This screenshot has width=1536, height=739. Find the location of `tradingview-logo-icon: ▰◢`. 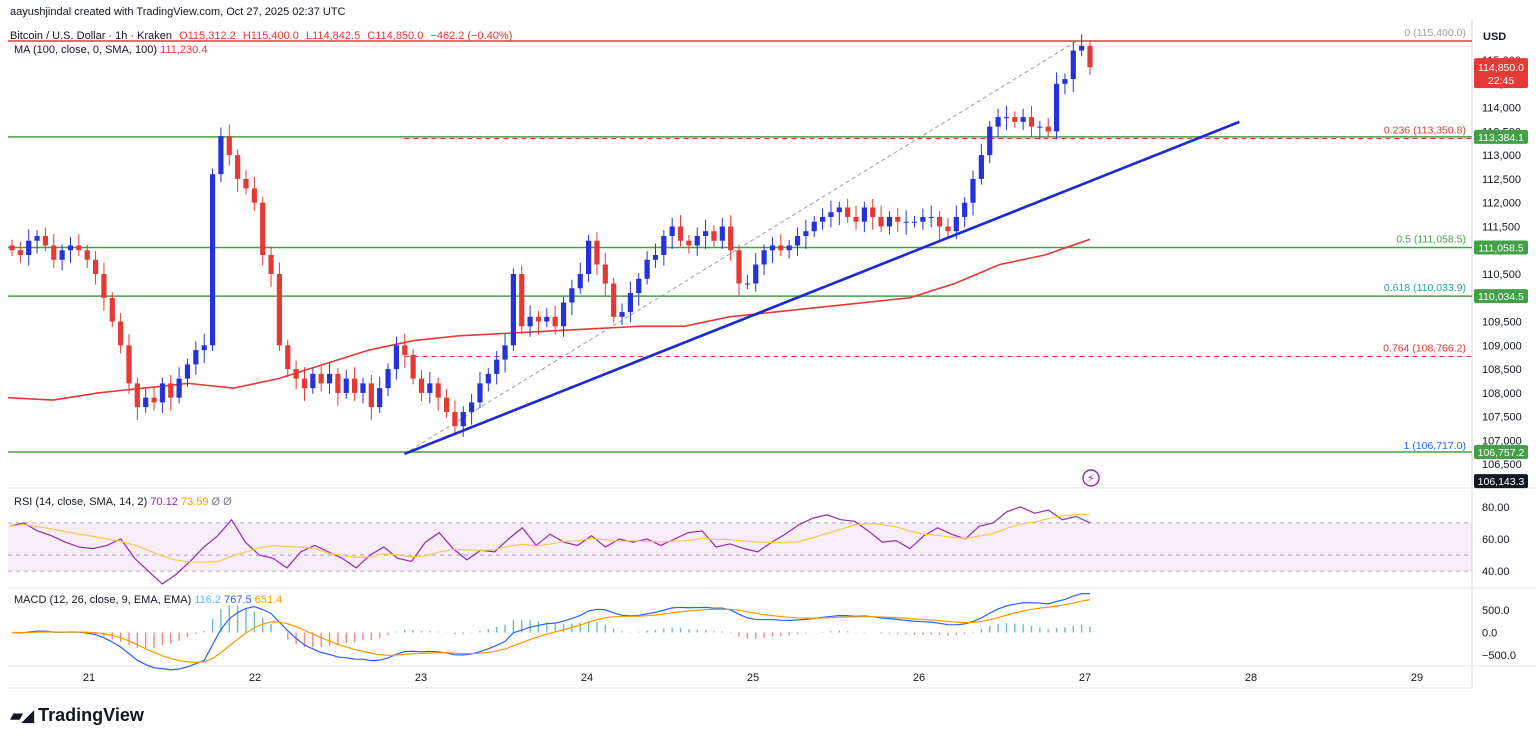

tradingview-logo-icon: ▰◢ is located at coordinates (22, 715).